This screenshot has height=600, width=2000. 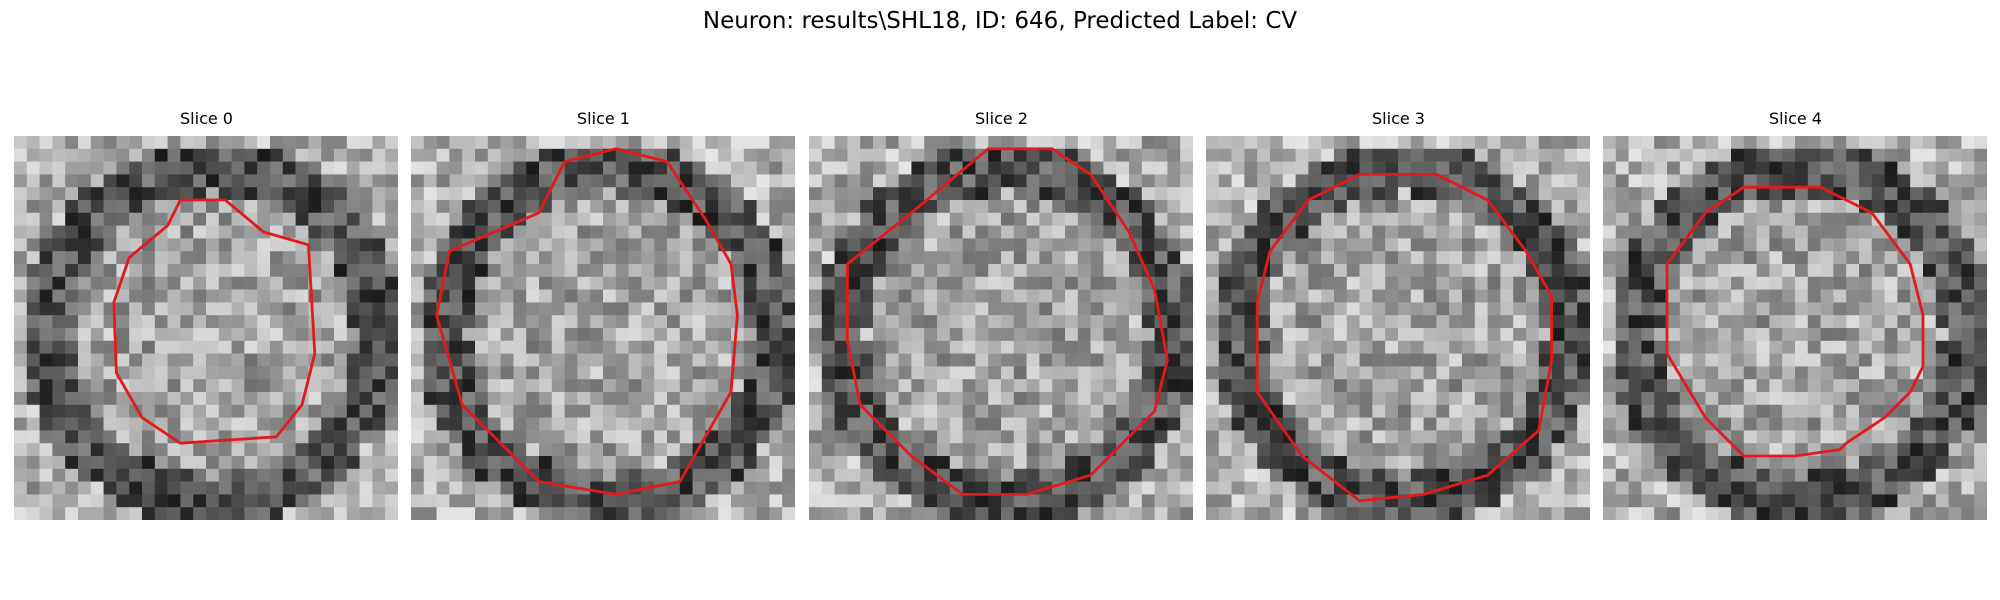 I want to click on slice-title-0: Slice 0, so click(x=206, y=118).